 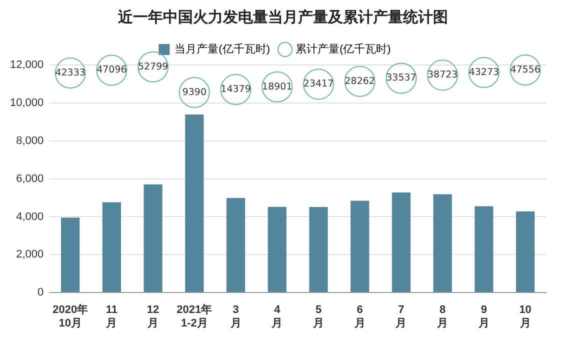 I want to click on y-tick-label: 0, so click(x=41, y=292).